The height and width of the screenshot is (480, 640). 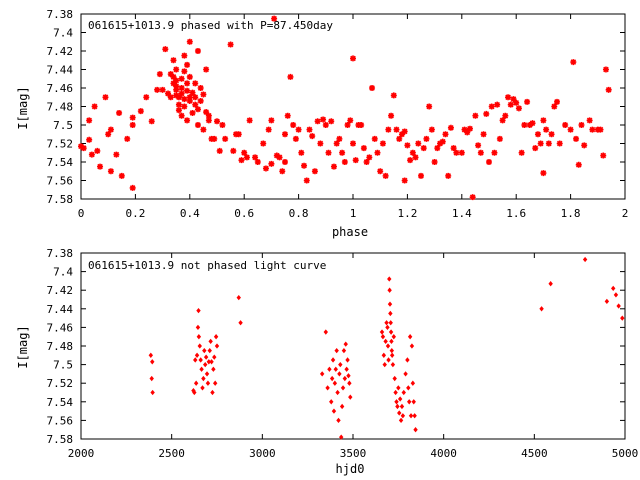 What do you see at coordinates (210, 25) in the screenshot?
I see `phased-chart-title: 061615+1013.9 phased with P=87.450day` at bounding box center [210, 25].